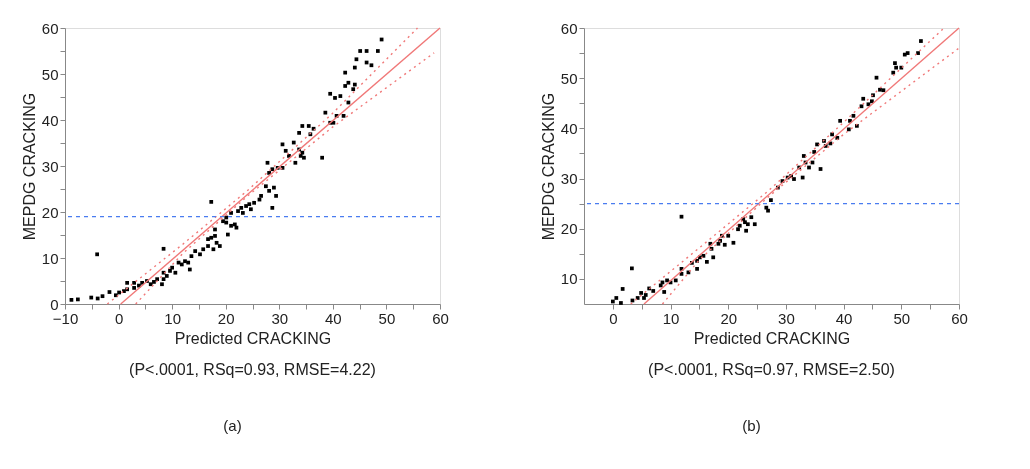 This screenshot has width=1030, height=469. Describe the element at coordinates (771, 369) in the screenshot. I see `text: (P<.0001, RSq=0.97, RMSE=2.50)` at that location.